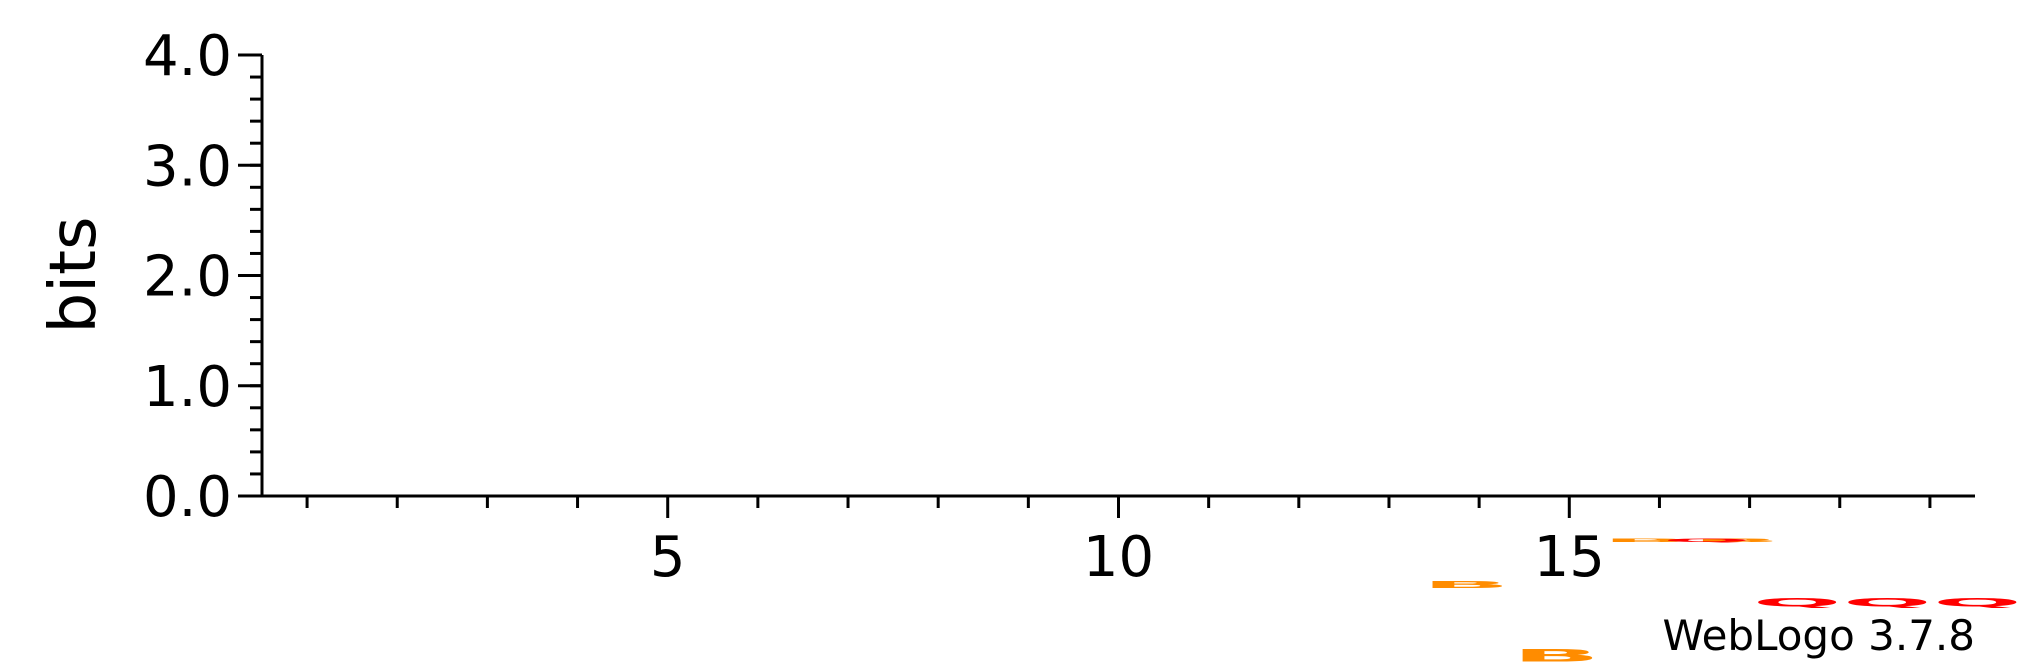 The width and height of the screenshot is (2025, 667). I want to click on y-tick-label: 0.0, so click(187, 497).